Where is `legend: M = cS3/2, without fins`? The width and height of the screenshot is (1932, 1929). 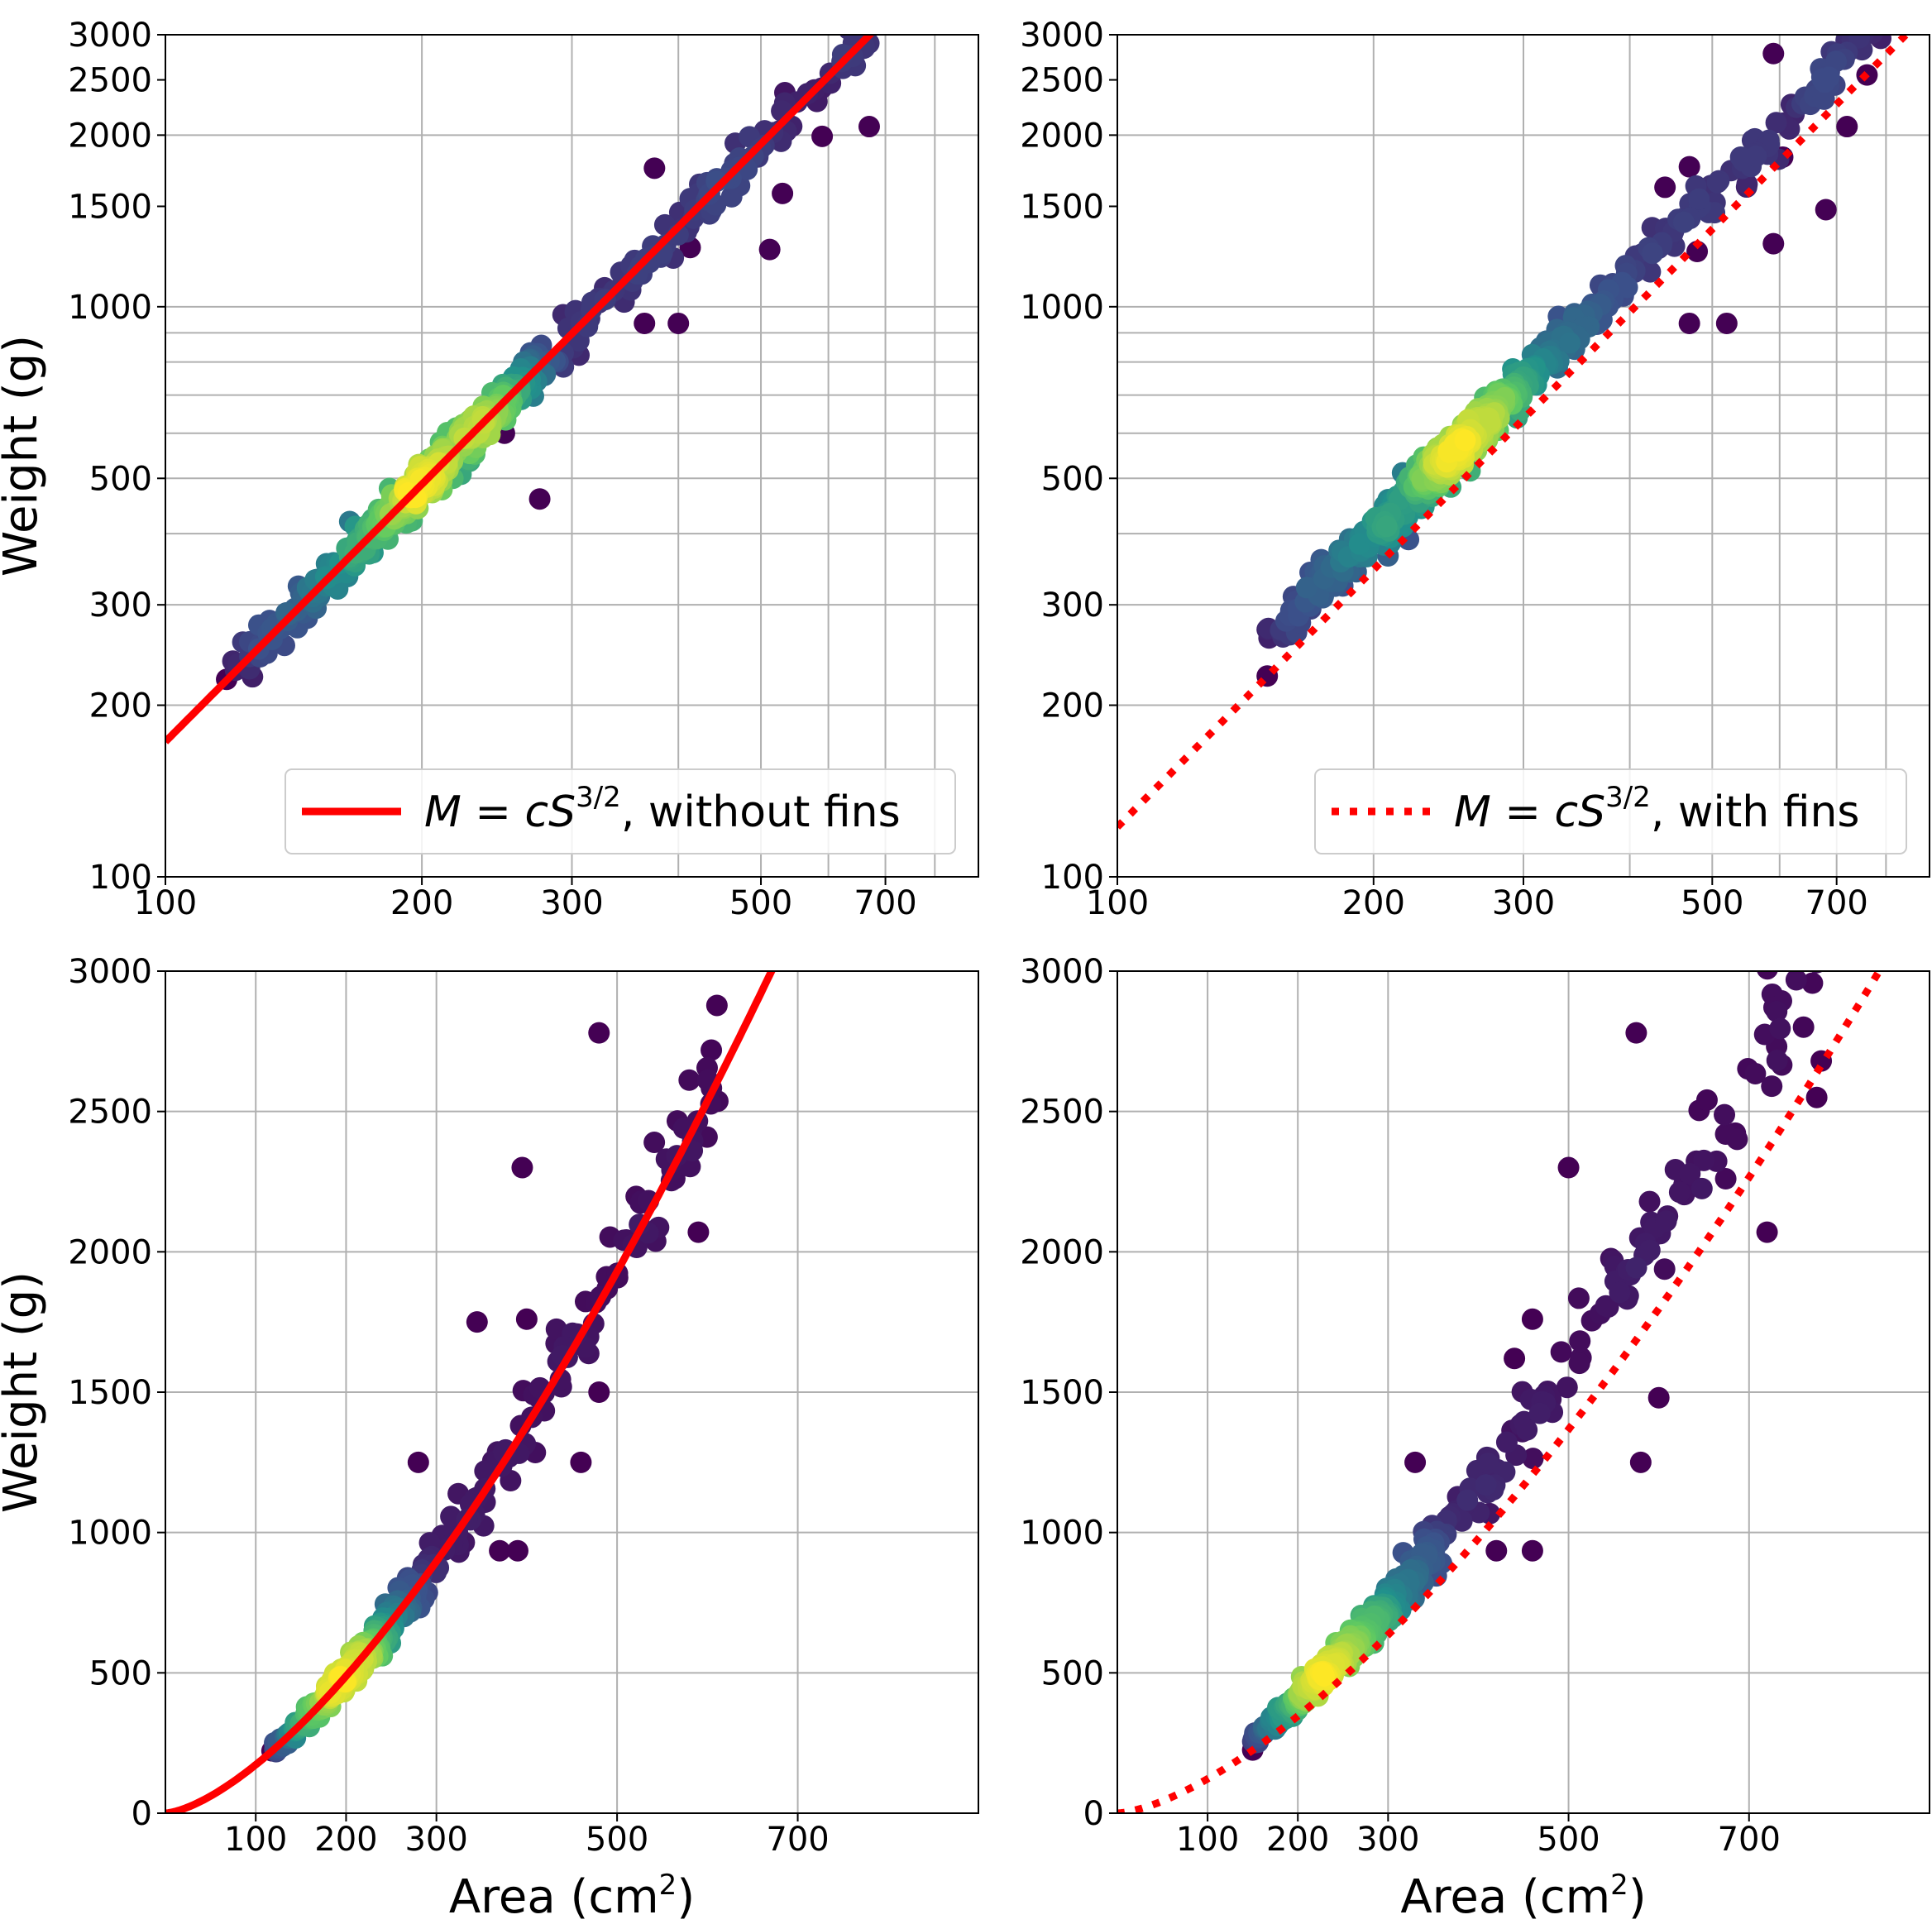 legend: M = cS3/2, without fins is located at coordinates (620, 811).